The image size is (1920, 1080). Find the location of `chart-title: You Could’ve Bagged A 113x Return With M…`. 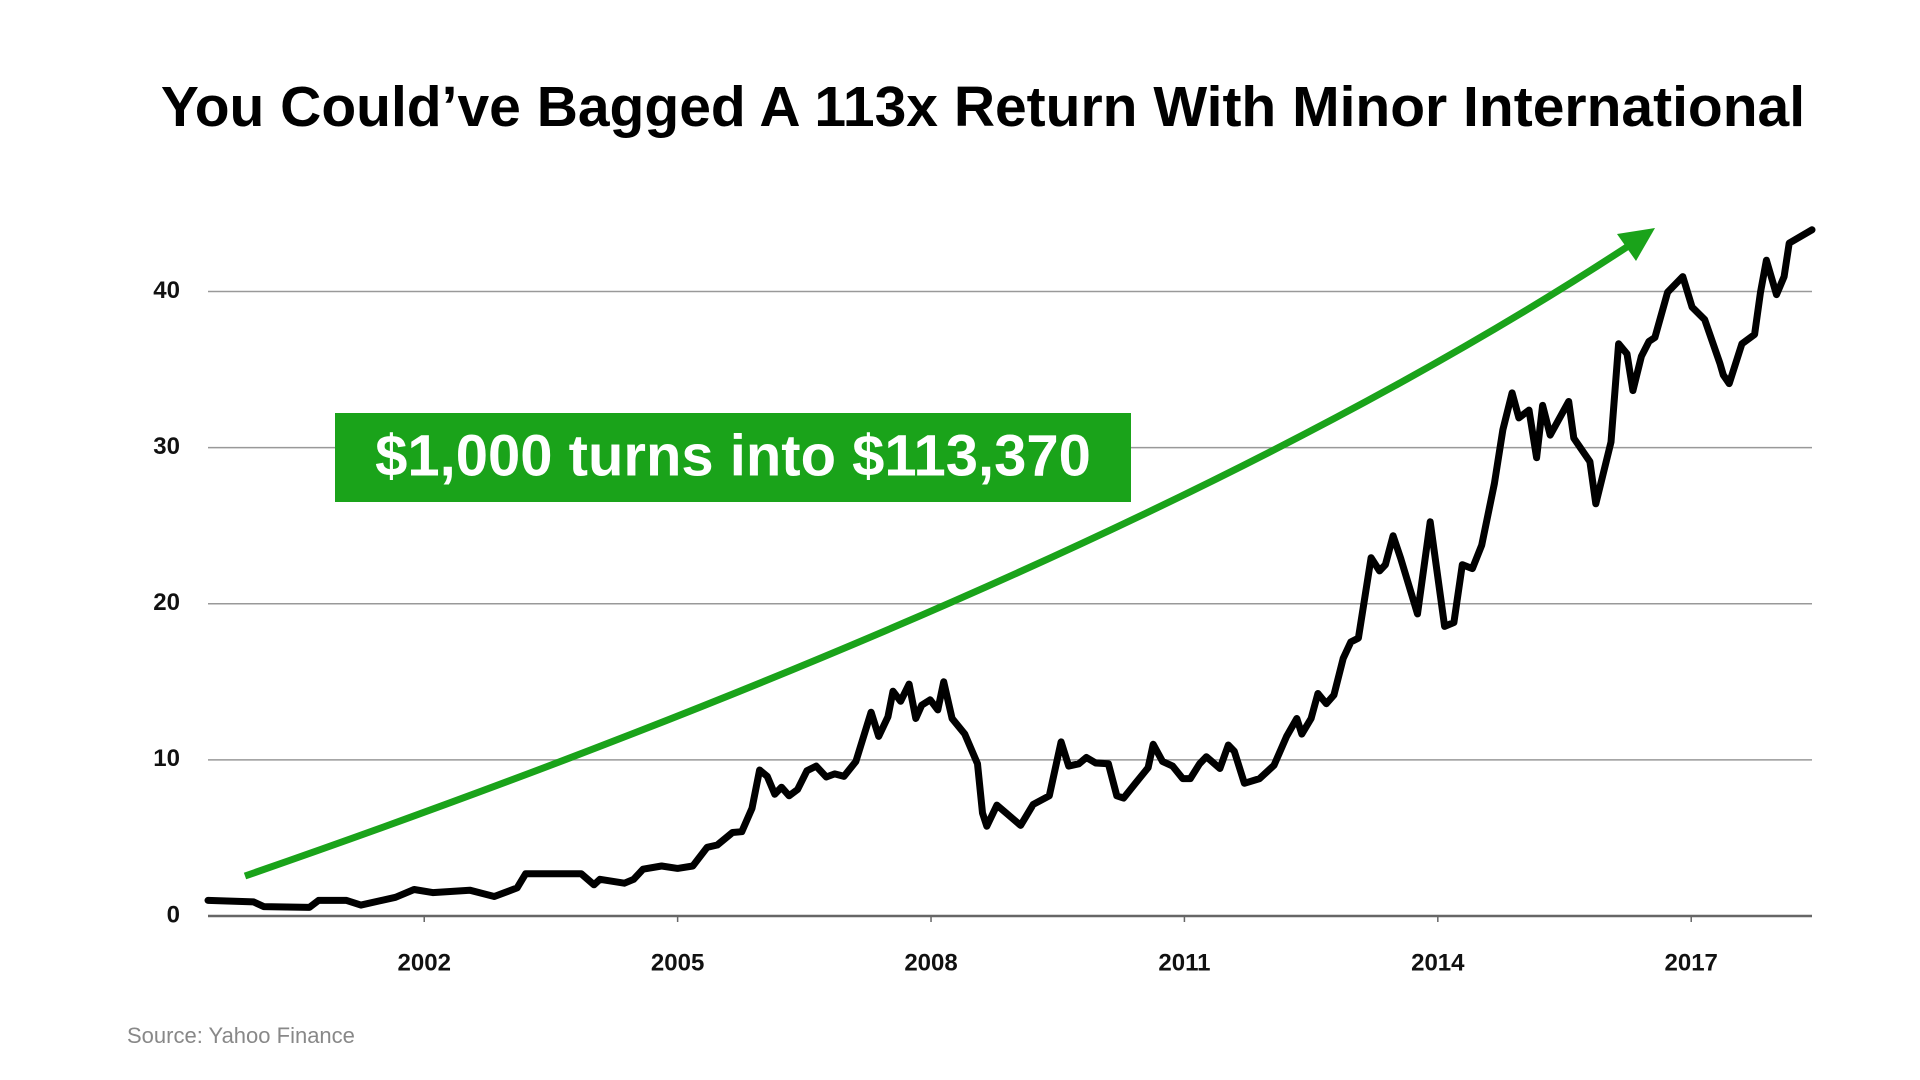

chart-title: You Could’ve Bagged A 113x Return With M… is located at coordinates (983, 107).